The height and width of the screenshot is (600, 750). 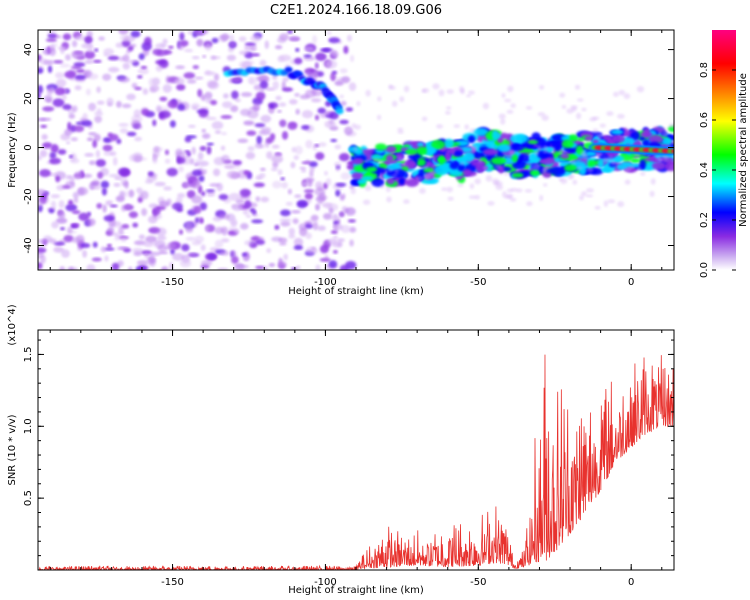 I want to click on line-core-cell, so click(x=672, y=151).